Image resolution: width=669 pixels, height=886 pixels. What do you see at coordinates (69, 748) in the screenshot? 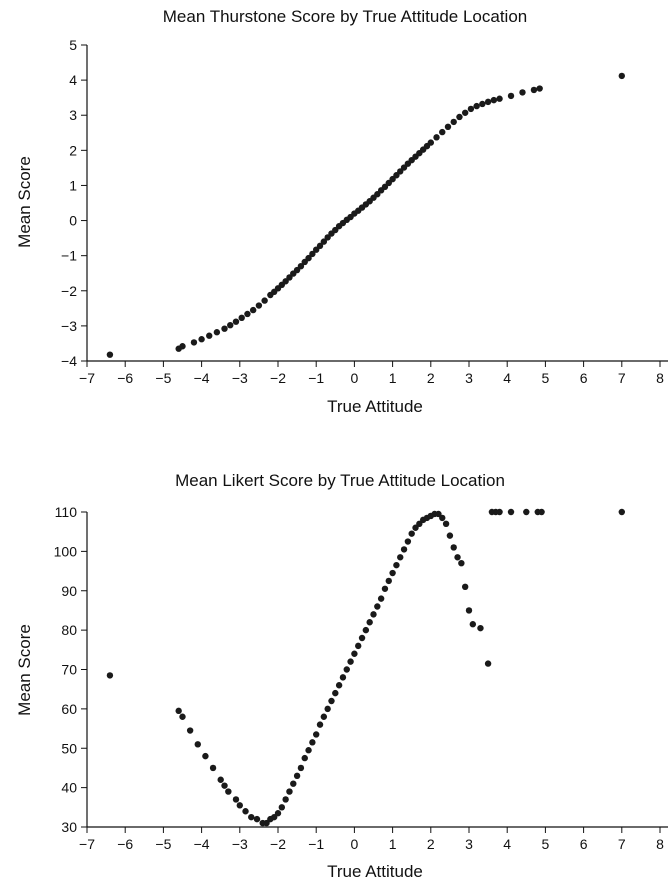
I see `likert-y-tick-label: 50` at bounding box center [69, 748].